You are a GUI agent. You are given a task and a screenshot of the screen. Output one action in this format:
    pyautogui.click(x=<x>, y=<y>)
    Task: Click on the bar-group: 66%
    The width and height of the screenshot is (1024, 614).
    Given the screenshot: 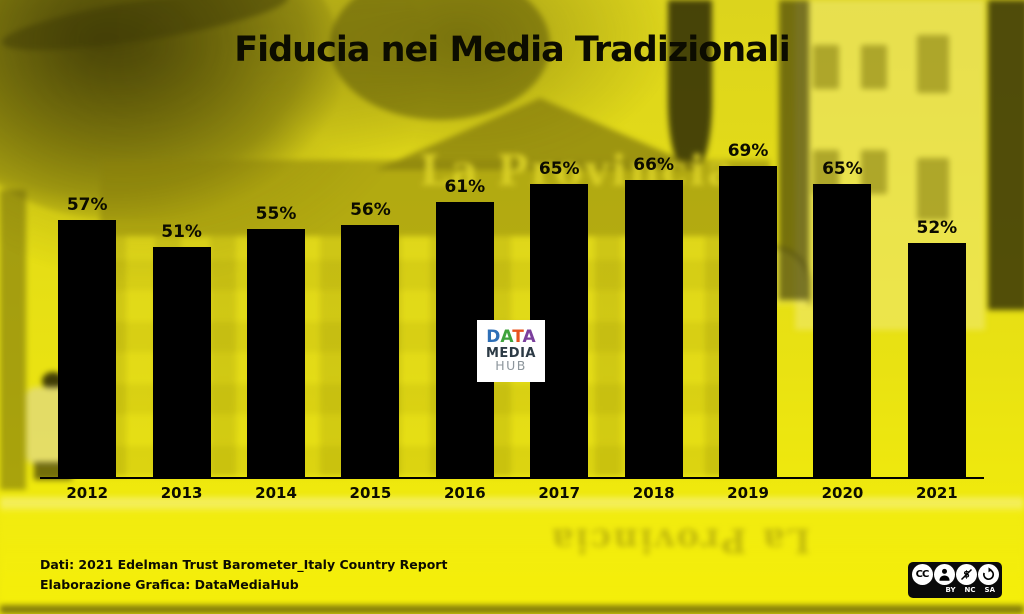 What is the action you would take?
    pyautogui.click(x=653, y=252)
    